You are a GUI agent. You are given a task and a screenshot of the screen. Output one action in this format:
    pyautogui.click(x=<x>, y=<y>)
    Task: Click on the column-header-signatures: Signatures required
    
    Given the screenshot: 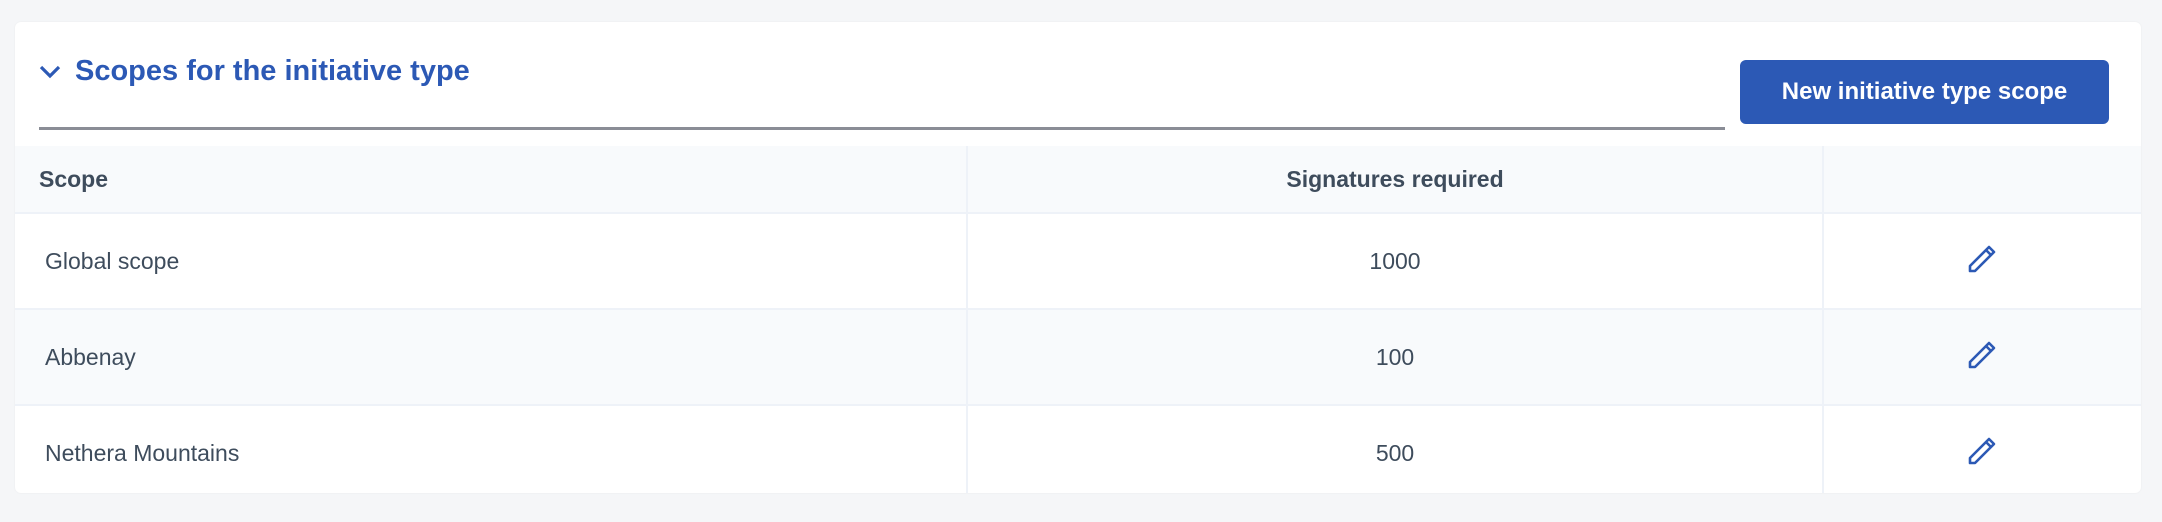 What is the action you would take?
    pyautogui.click(x=1395, y=180)
    